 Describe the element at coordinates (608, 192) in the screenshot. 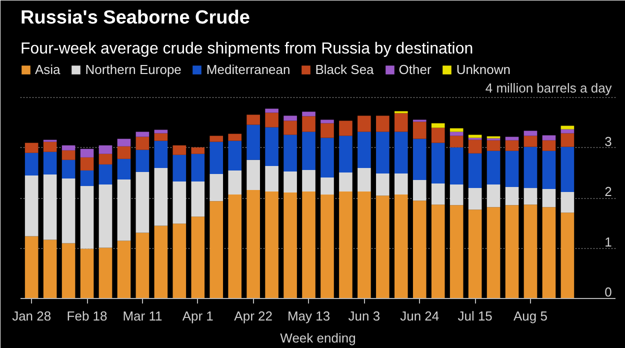

I see `y-tick-label: 2` at that location.